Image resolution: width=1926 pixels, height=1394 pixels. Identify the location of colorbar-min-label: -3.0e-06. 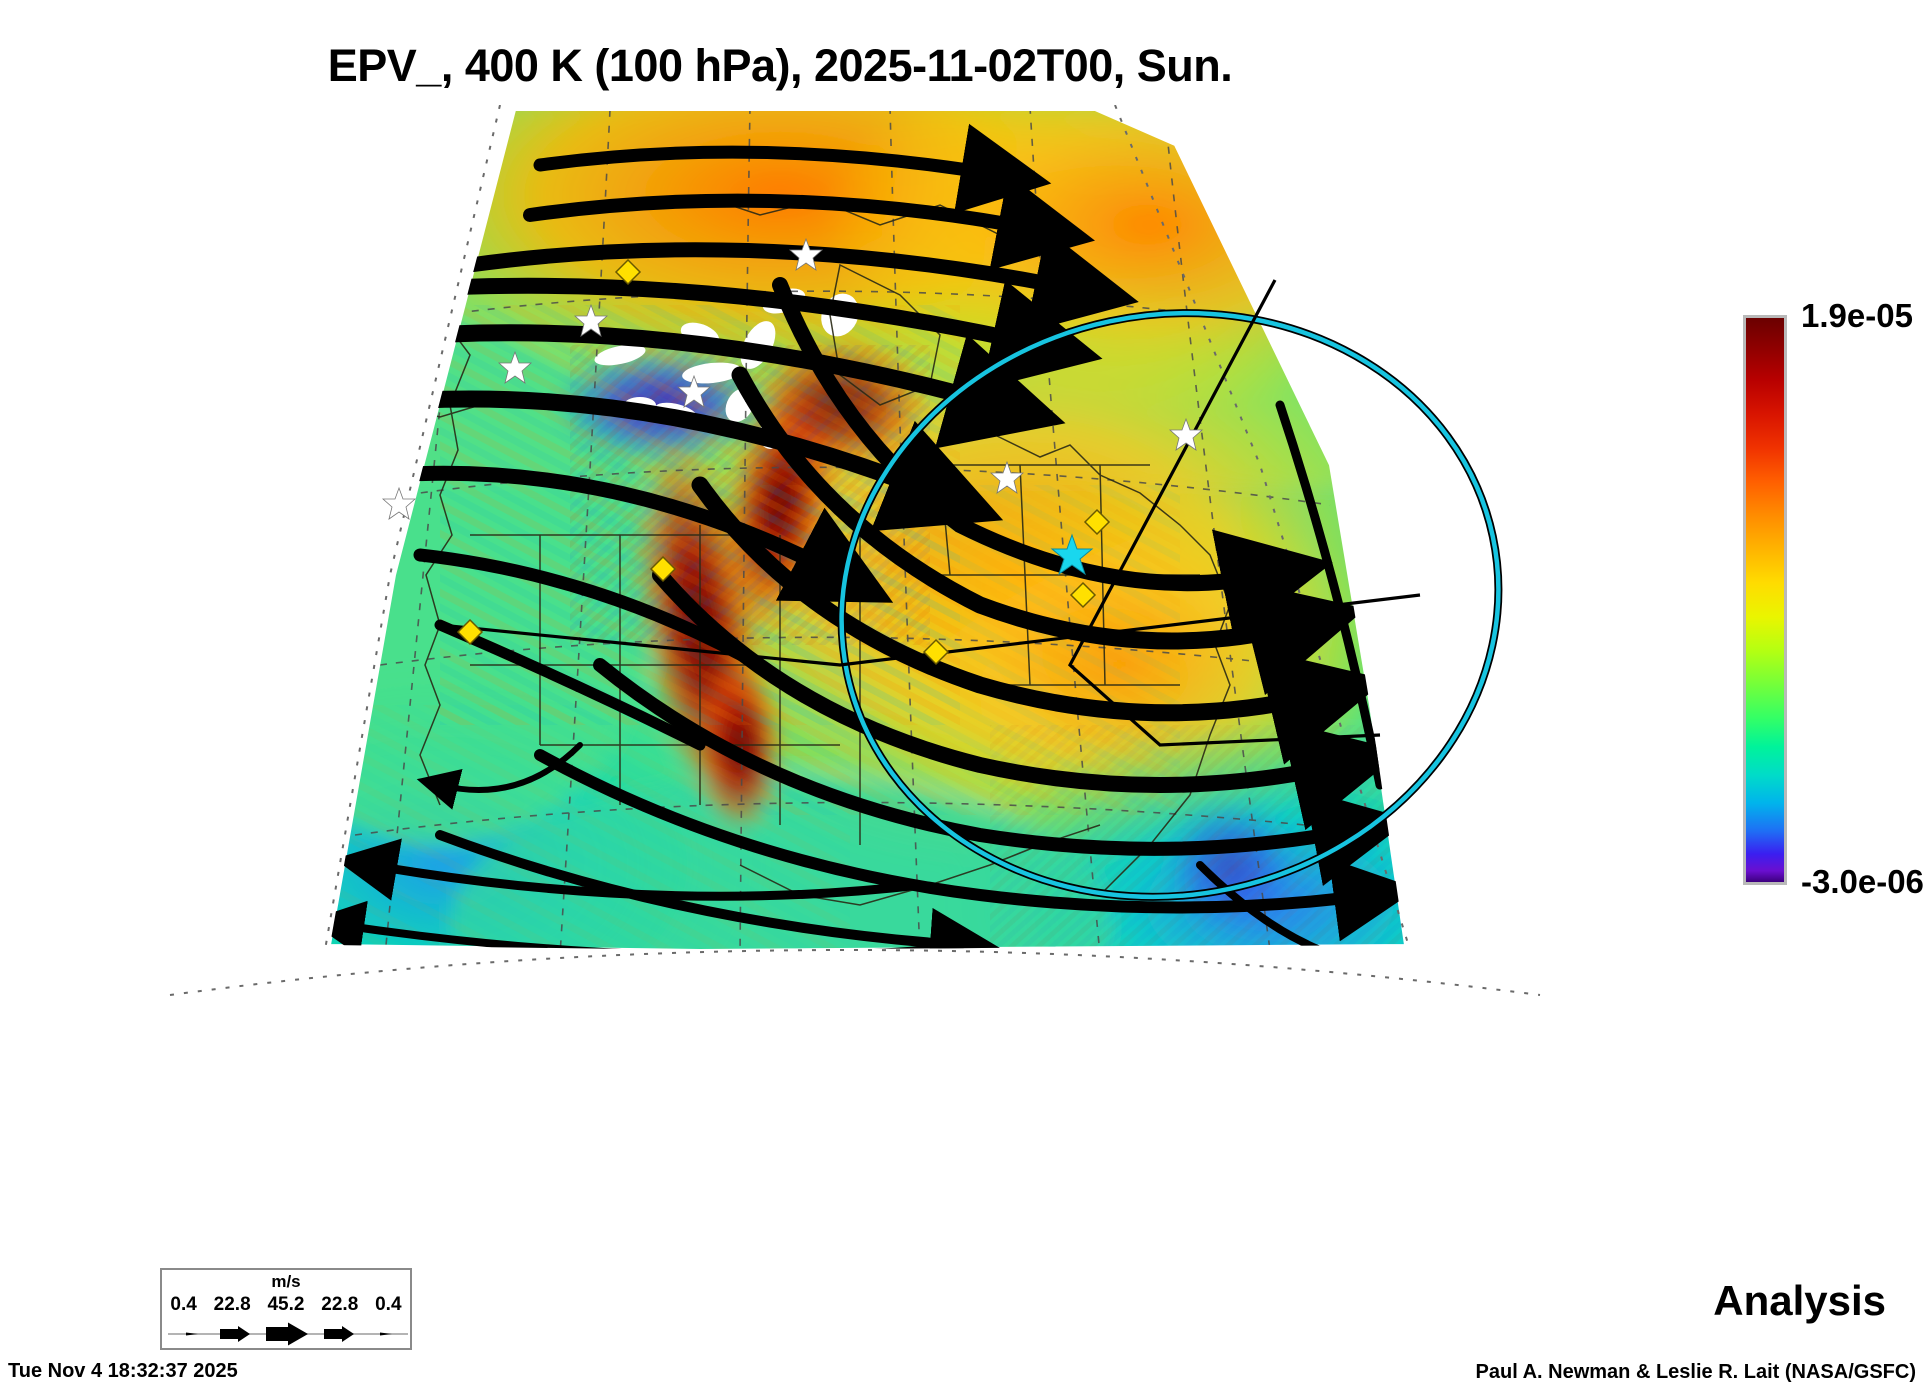
(1862, 881).